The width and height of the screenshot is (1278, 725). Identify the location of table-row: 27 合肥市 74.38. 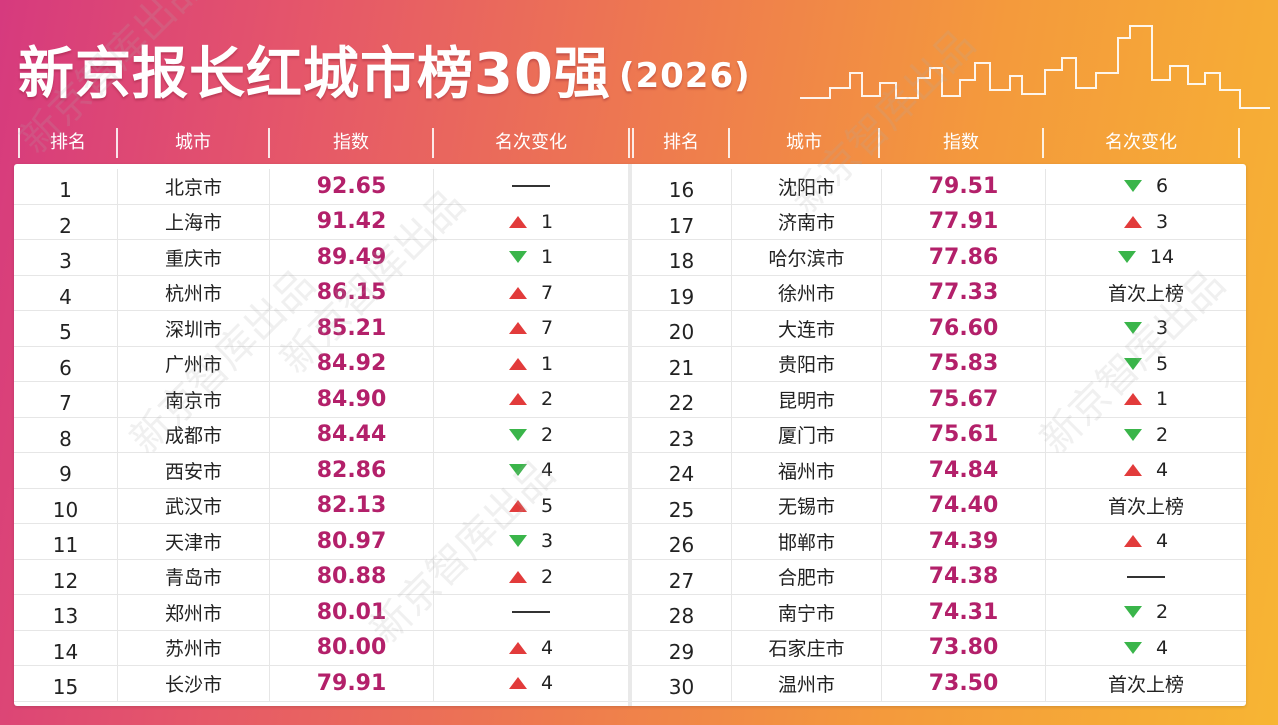
(939, 577).